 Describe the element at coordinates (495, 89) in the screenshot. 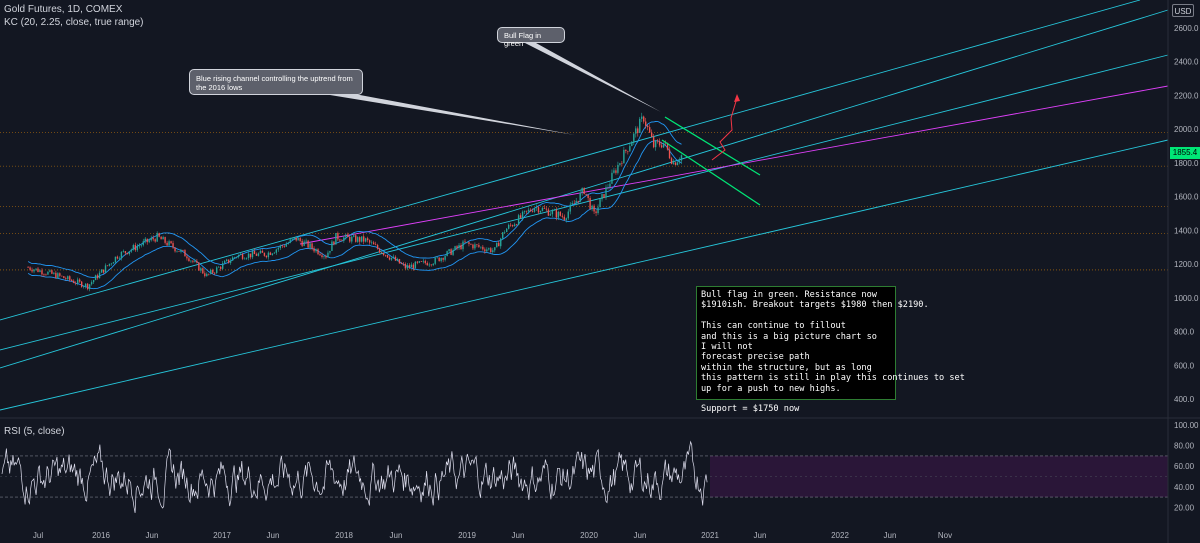

I see `callout-pointers` at that location.